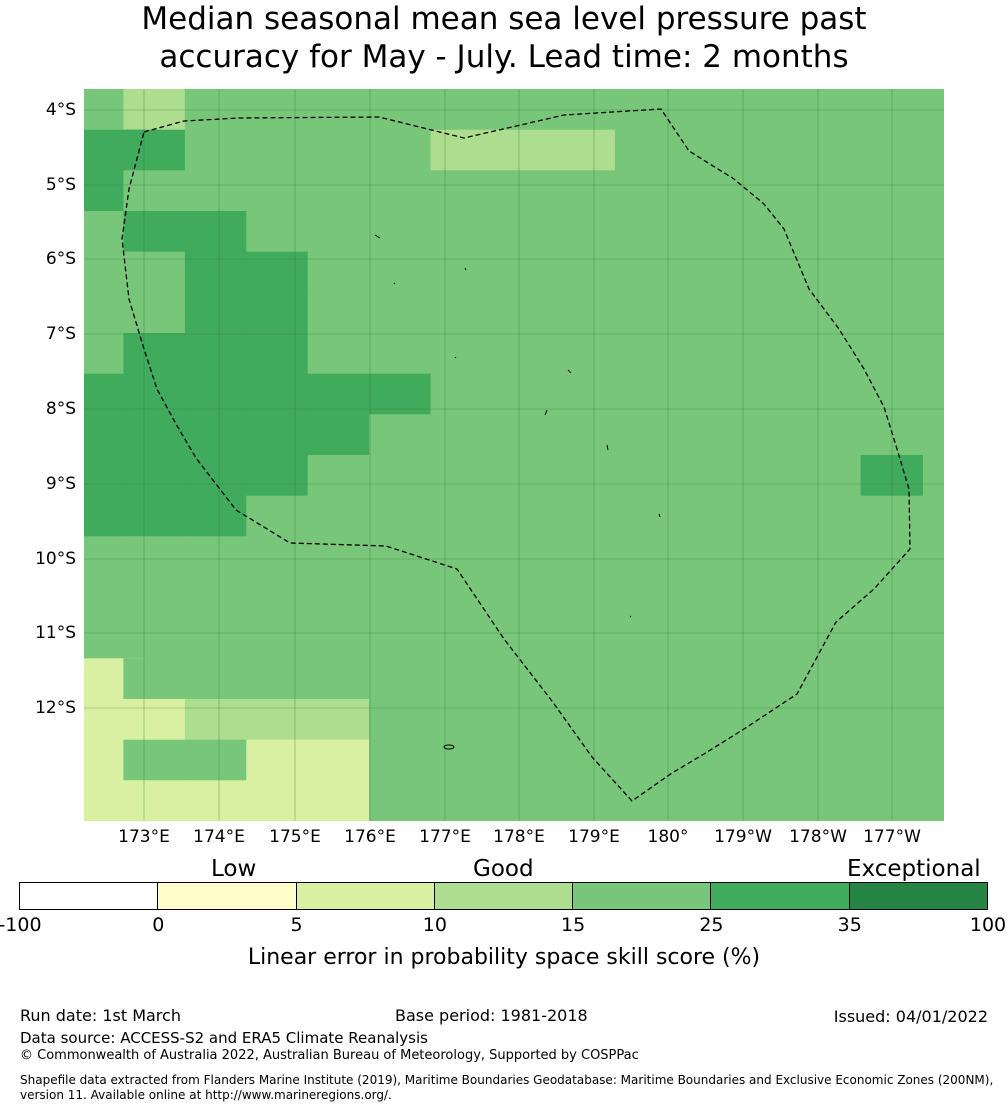  I want to click on colorbar-tick: 15, so click(573, 925).